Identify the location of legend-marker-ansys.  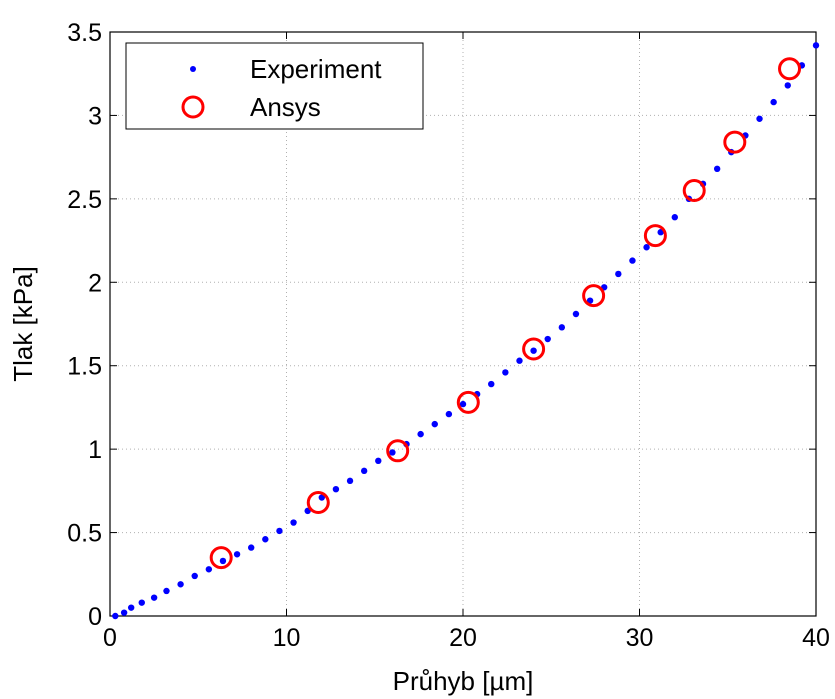
(193, 107).